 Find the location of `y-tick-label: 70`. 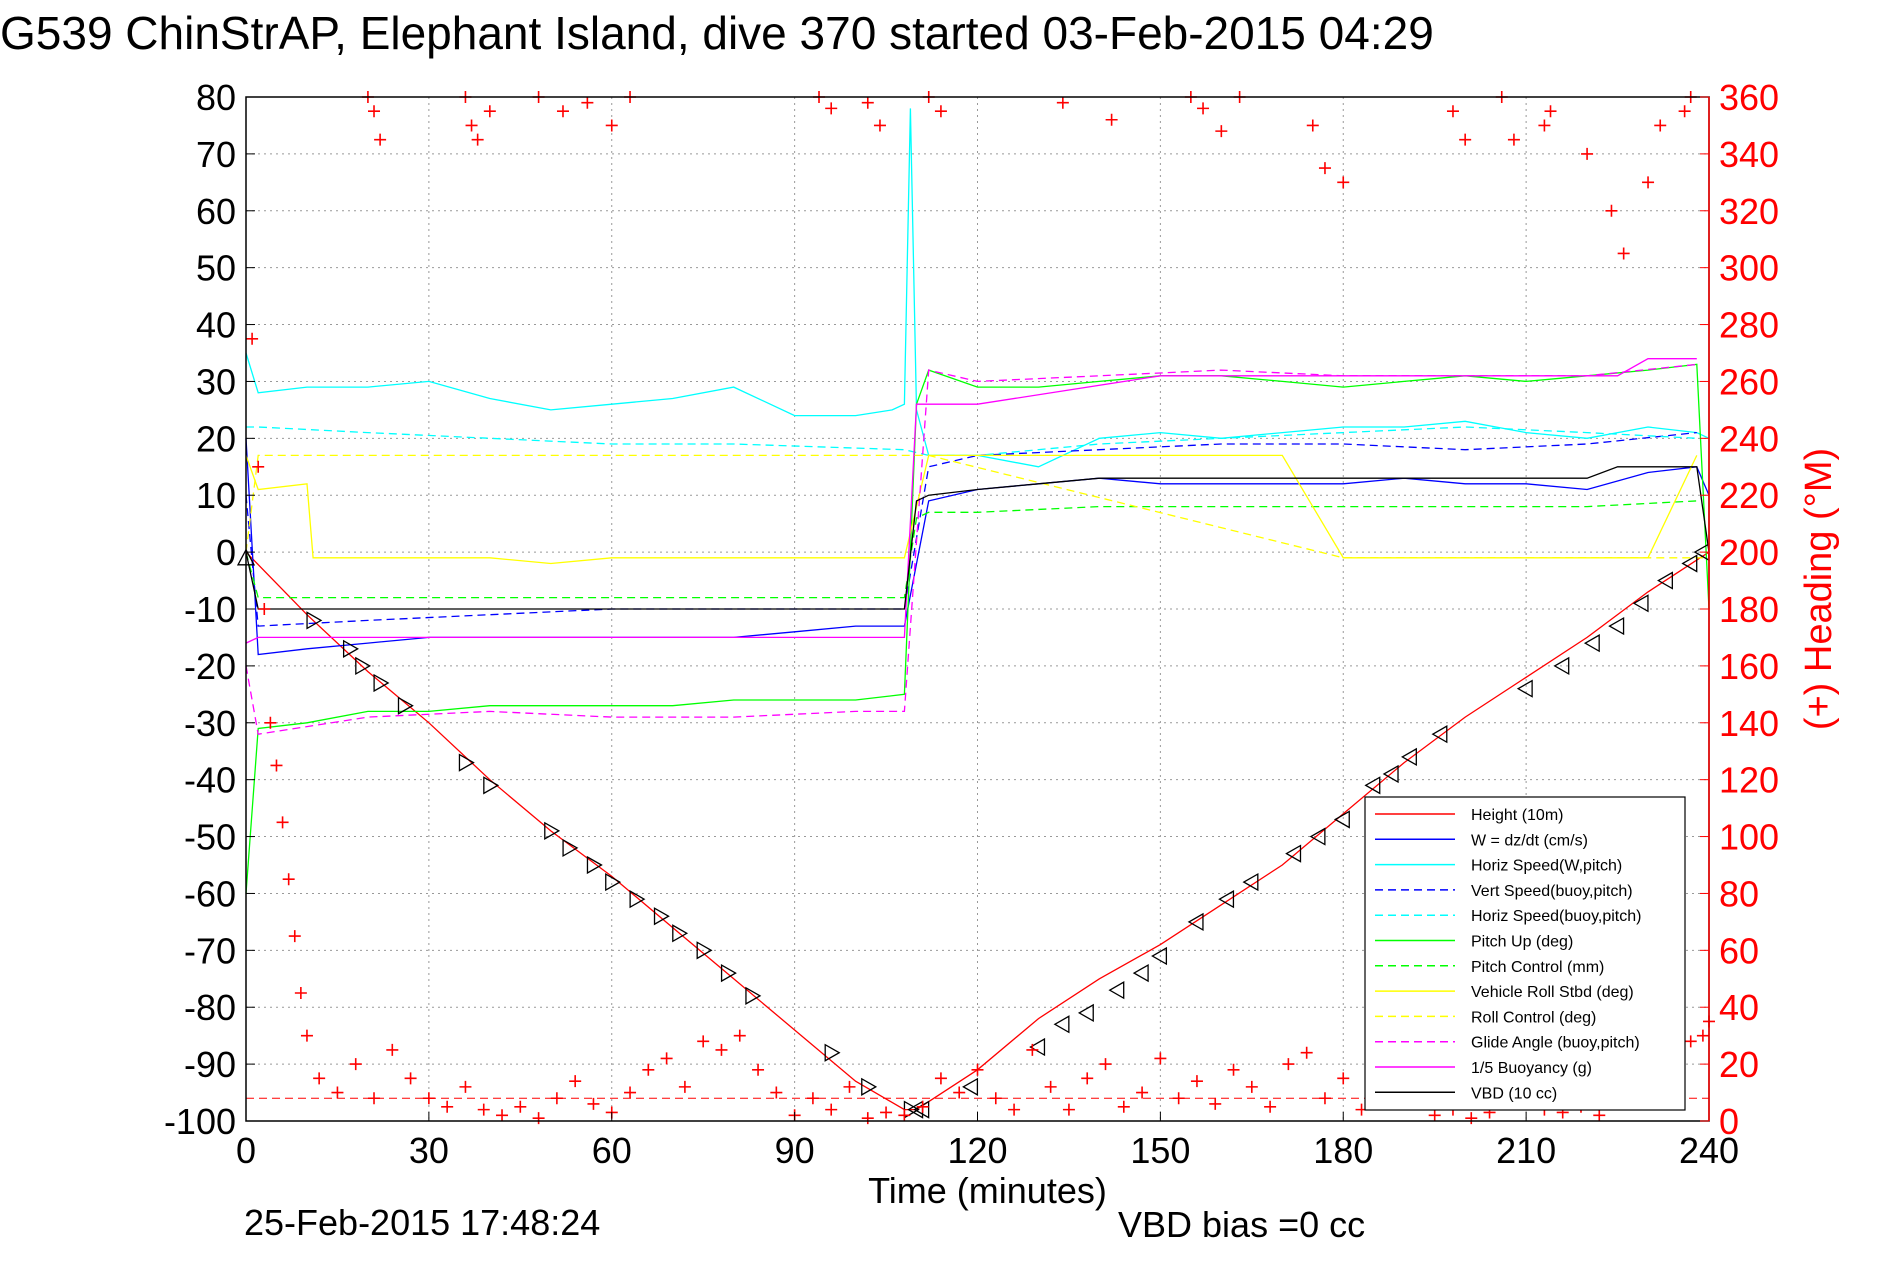

y-tick-label: 70 is located at coordinates (216, 154).